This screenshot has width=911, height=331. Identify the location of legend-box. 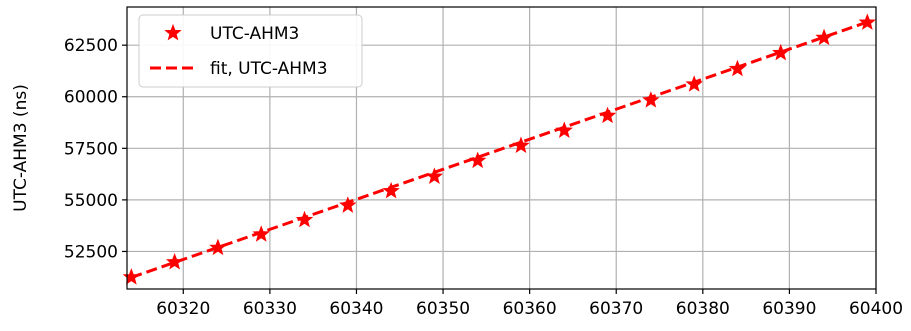
(250, 51).